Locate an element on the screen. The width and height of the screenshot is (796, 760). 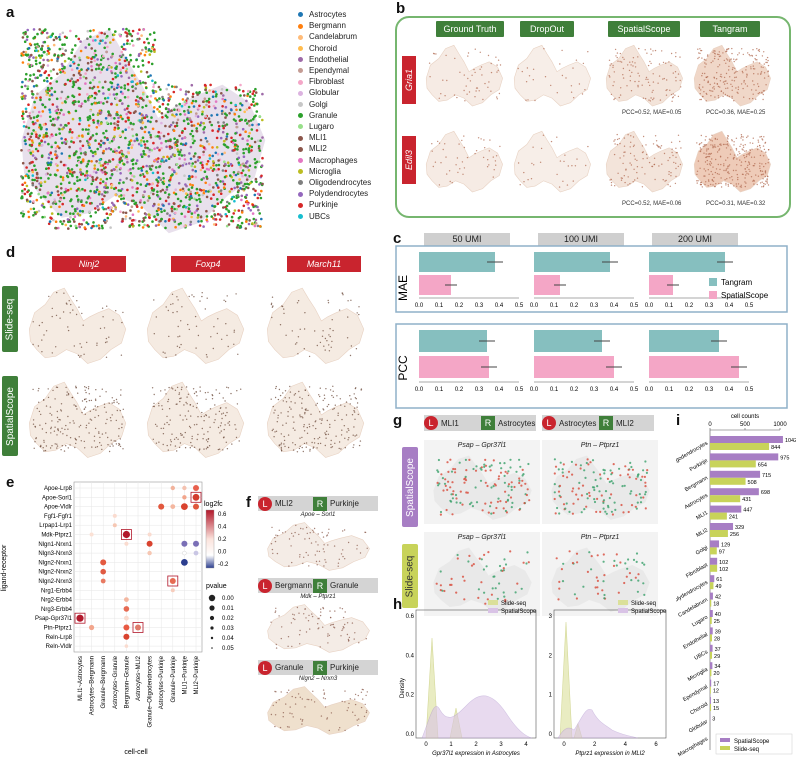
legend-swatch-tangram is located at coordinates (713, 282).